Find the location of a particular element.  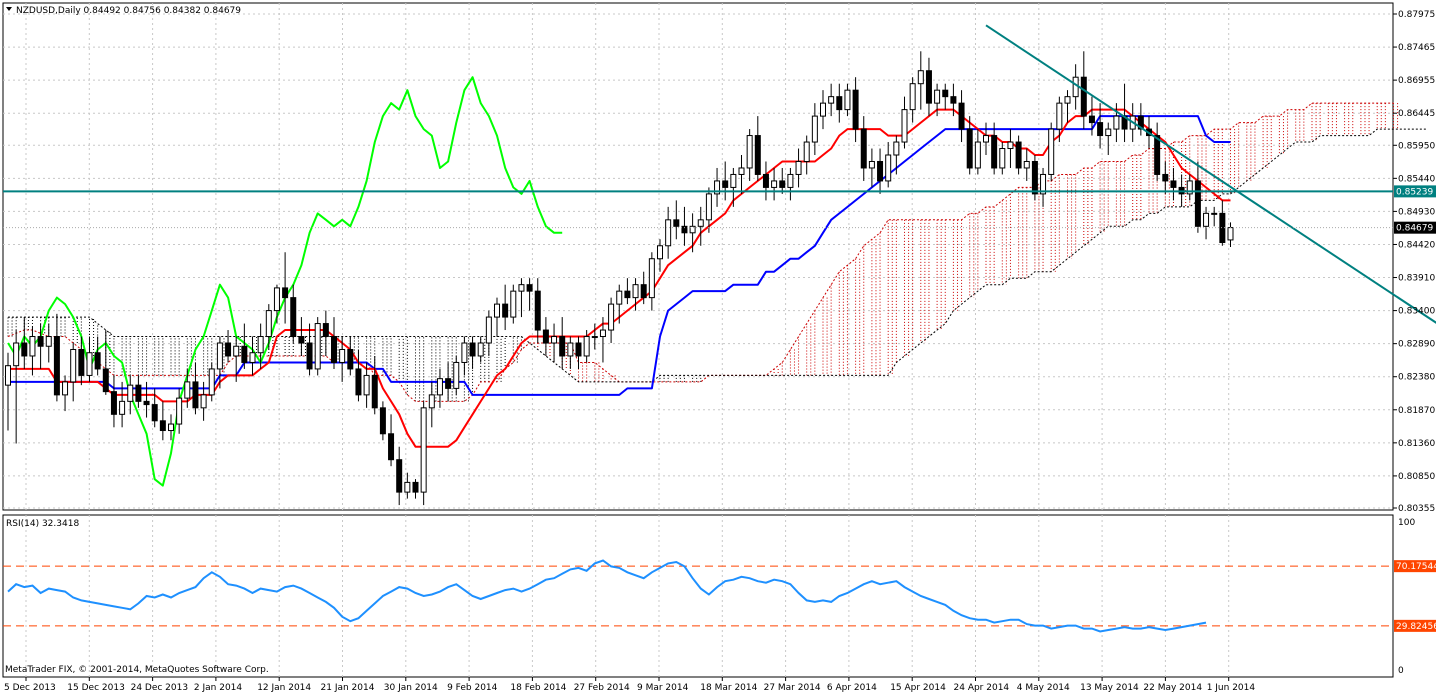

time-tick-label: 24 Apr 2014 is located at coordinates (982, 688).